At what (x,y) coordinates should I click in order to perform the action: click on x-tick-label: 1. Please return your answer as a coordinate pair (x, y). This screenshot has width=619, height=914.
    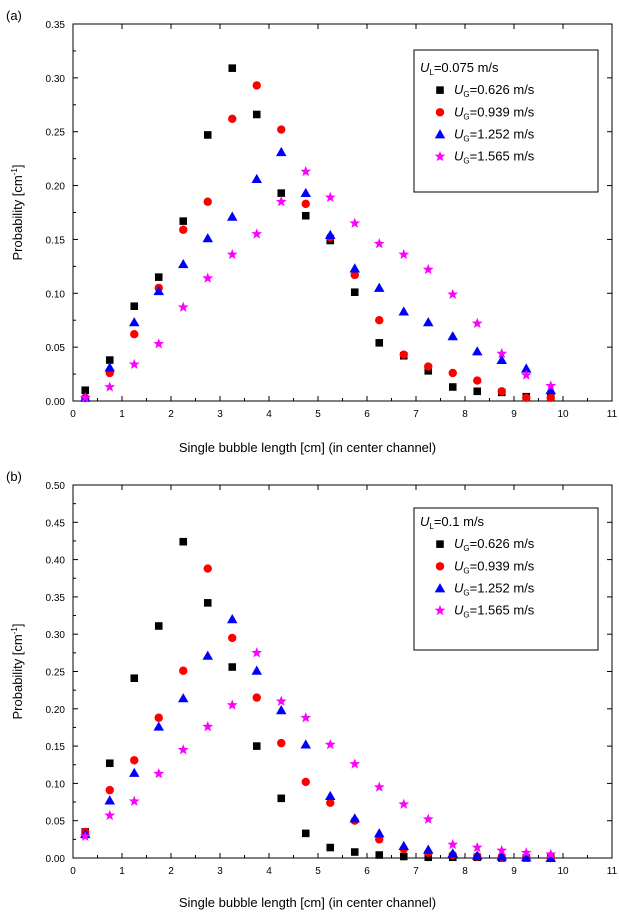
    Looking at the image, I should click on (122, 871).